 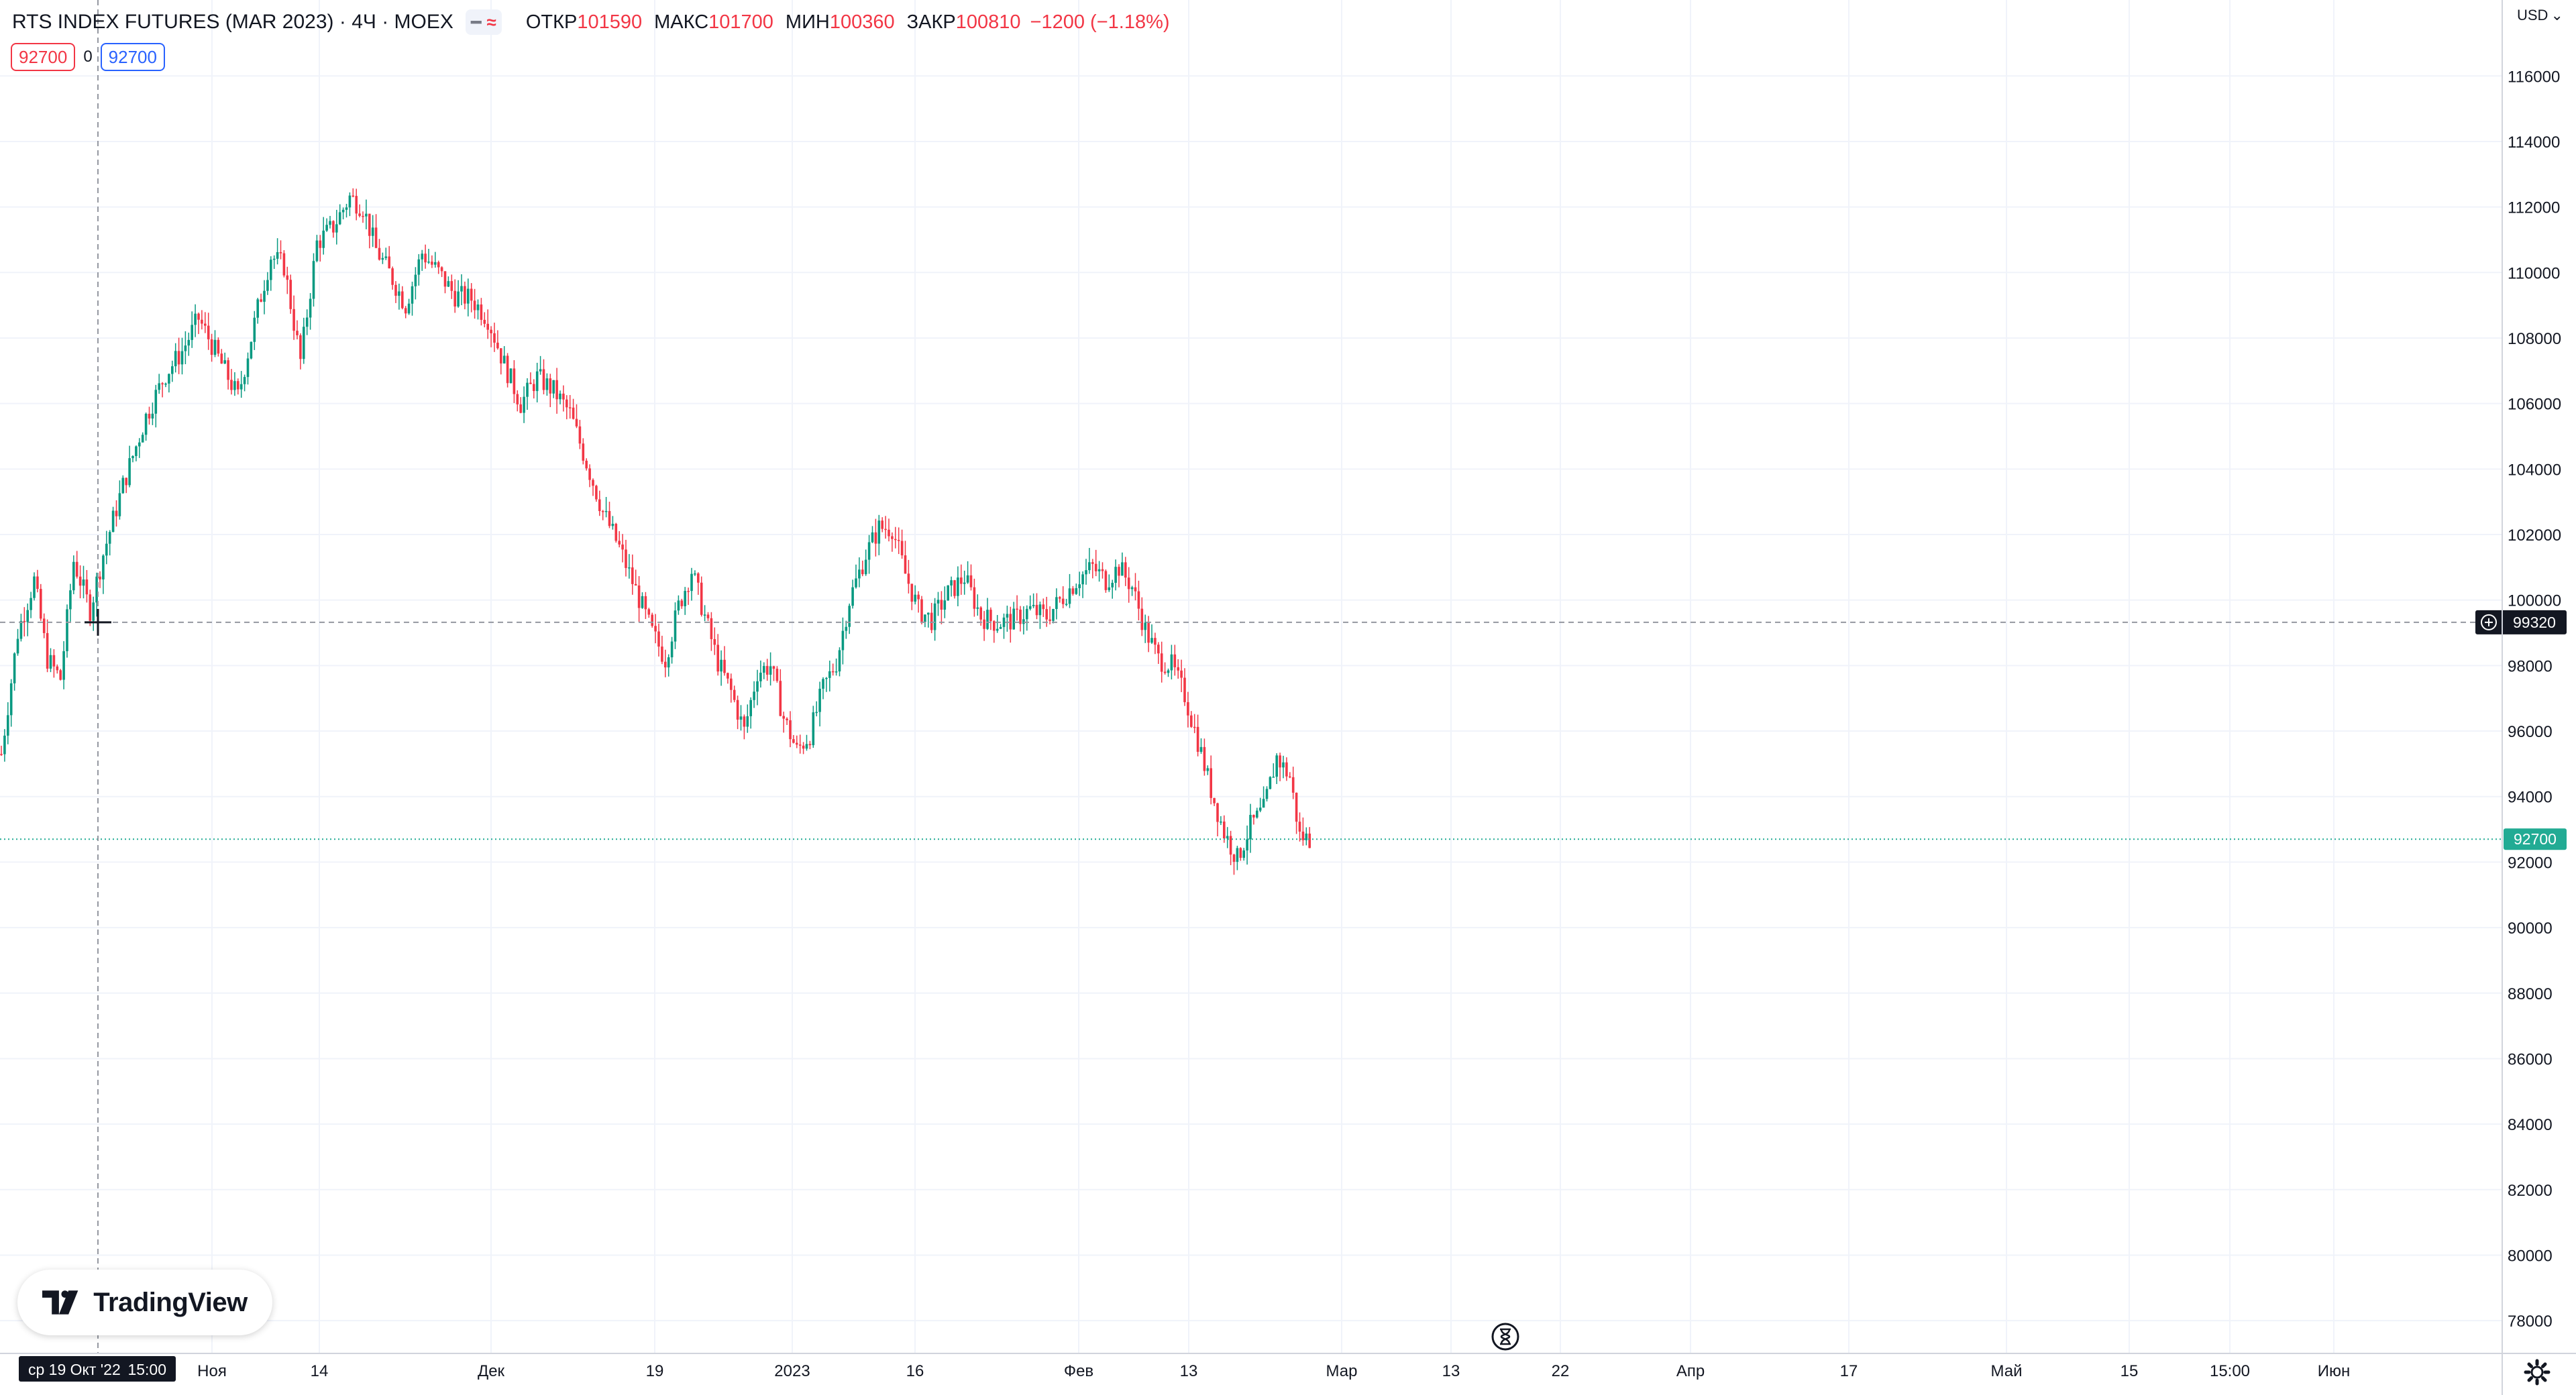 What do you see at coordinates (807, 22) in the screenshot?
I see `low-label: МИН` at bounding box center [807, 22].